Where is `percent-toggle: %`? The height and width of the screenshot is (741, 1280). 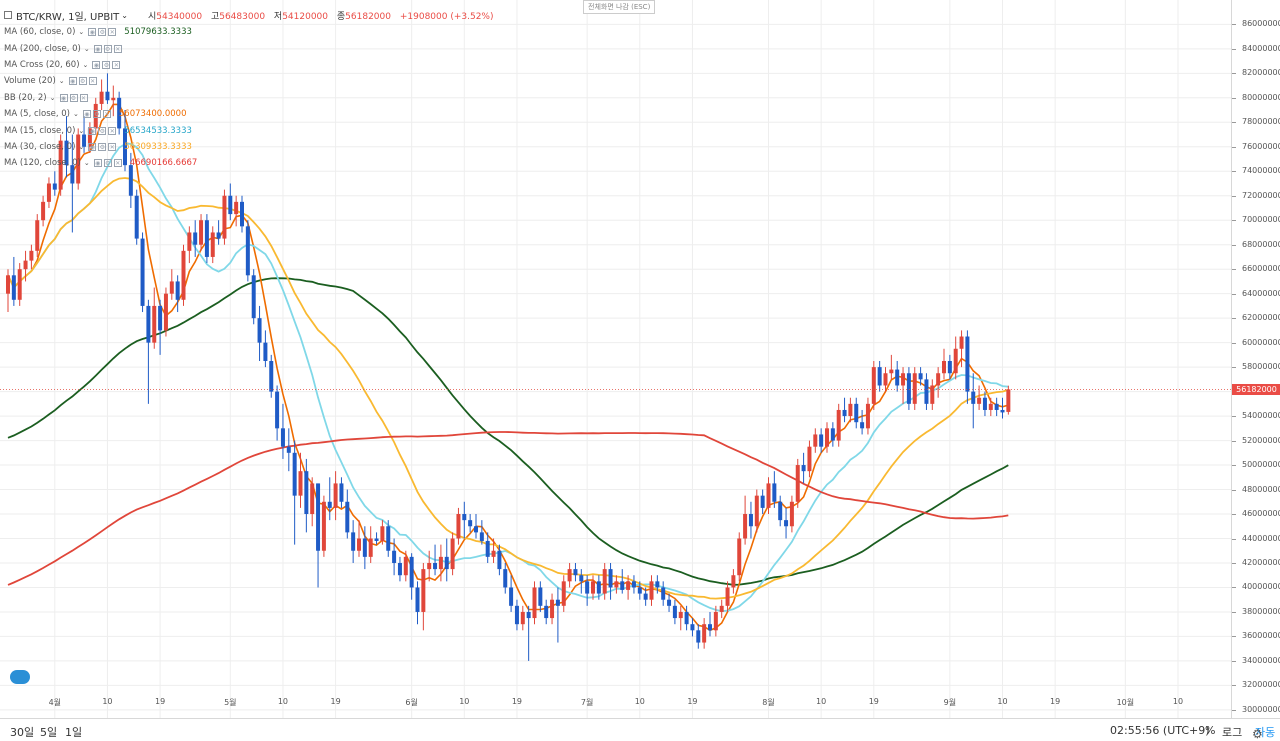 percent-toggle: % is located at coordinates (1210, 730).